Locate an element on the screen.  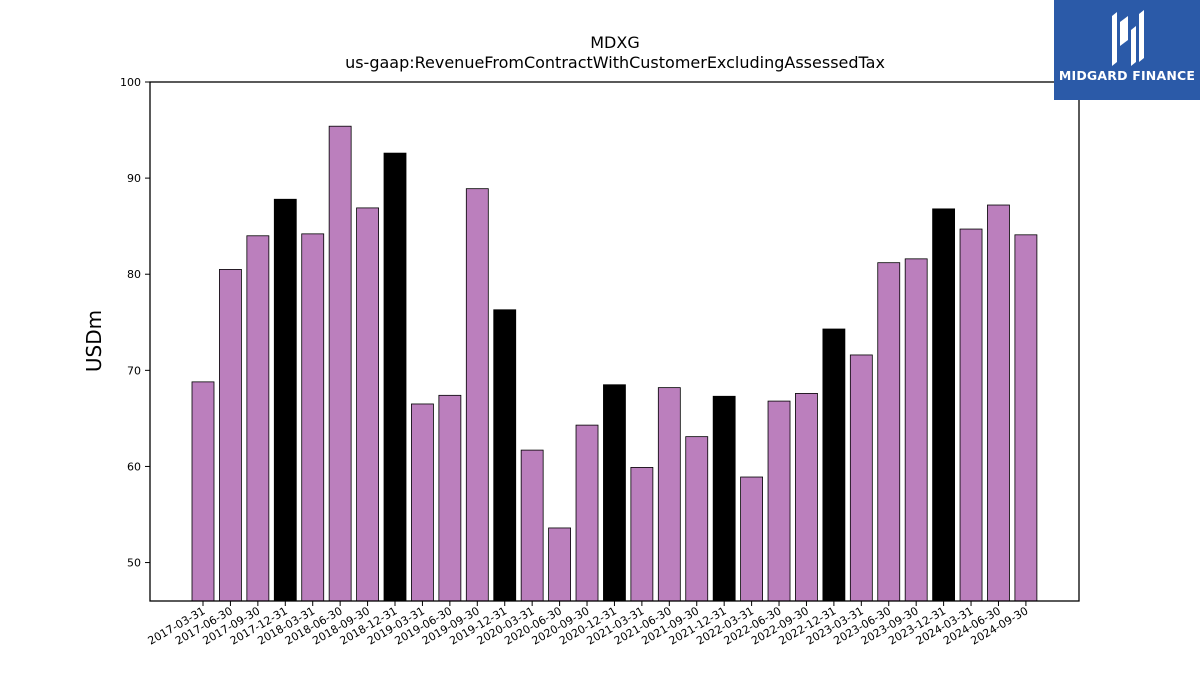
y-tick-label: 80 is located at coordinates (134, 274).